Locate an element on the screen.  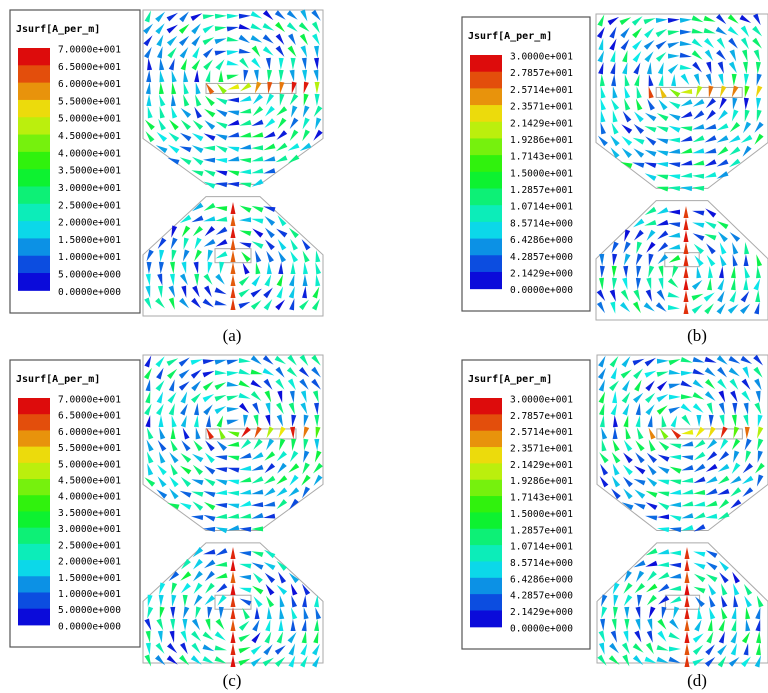
legend-label: 2.1429e+000 is located at coordinates (541, 612).